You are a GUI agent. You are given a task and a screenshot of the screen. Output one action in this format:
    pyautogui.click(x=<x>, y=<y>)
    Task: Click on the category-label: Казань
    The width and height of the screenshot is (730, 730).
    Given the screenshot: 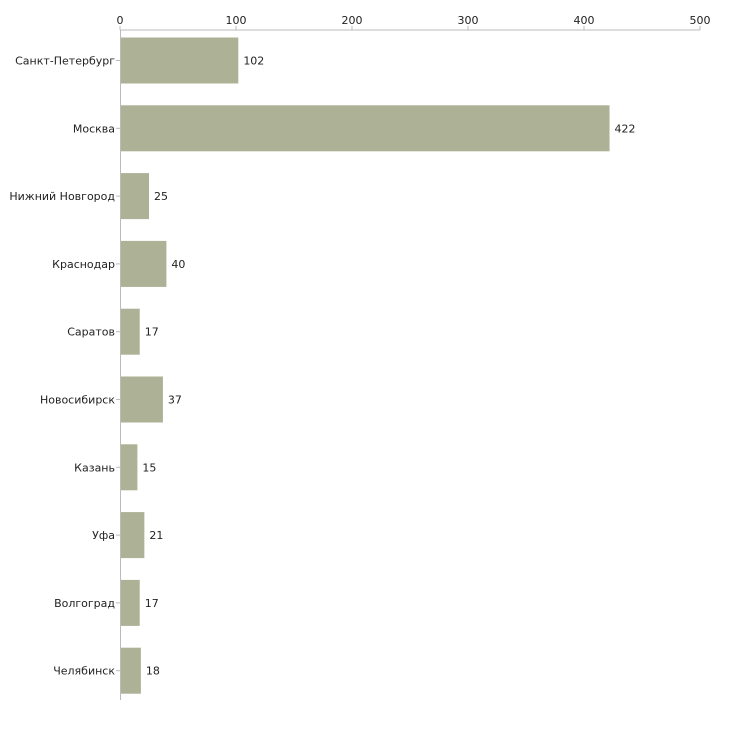 What is the action you would take?
    pyautogui.click(x=94, y=467)
    